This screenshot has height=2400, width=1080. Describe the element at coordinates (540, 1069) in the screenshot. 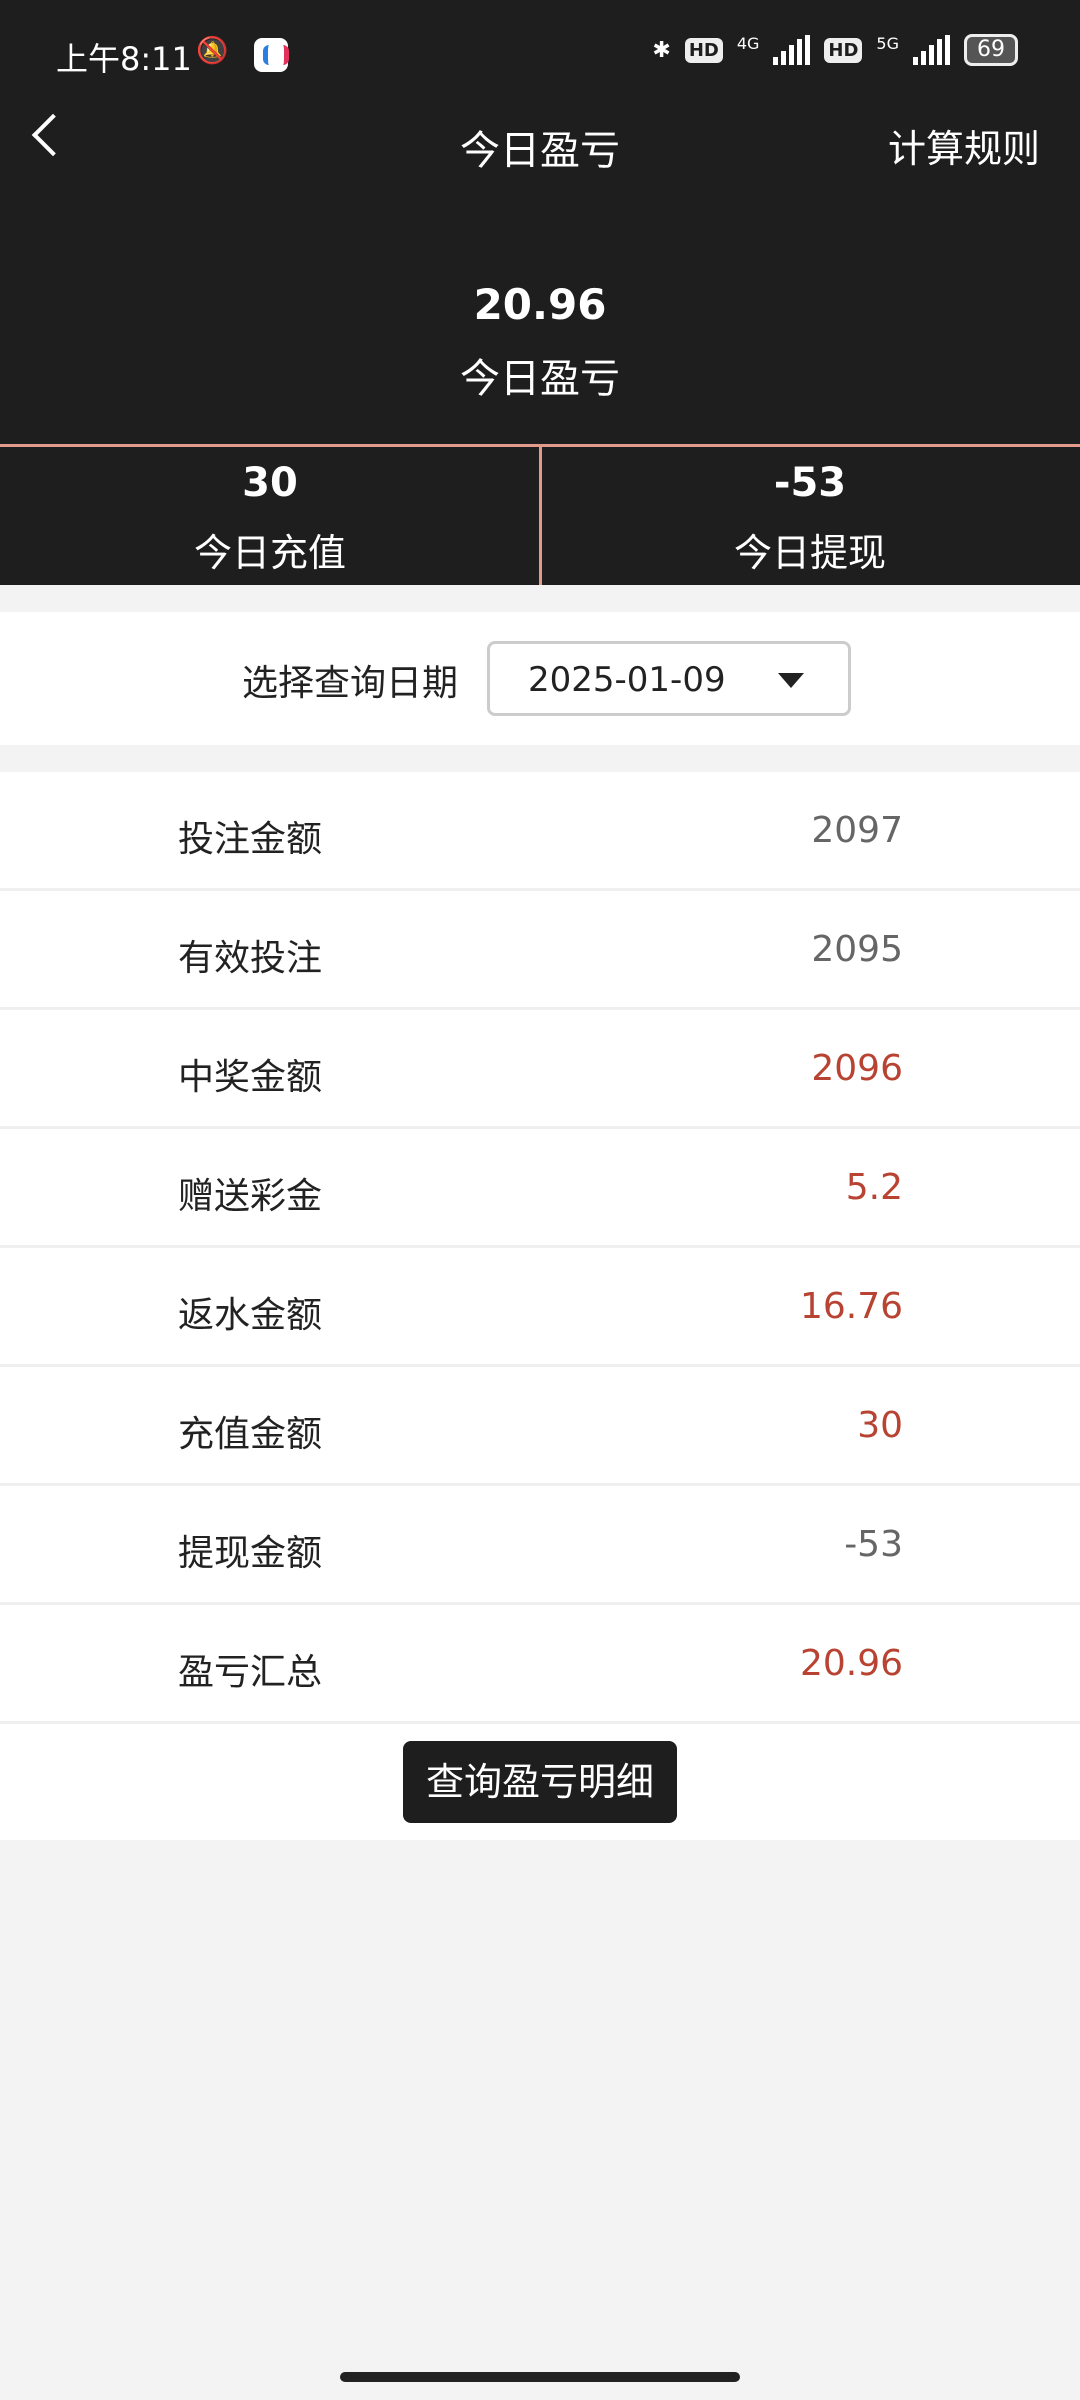

I see `list-item: 中奖金额 2096` at that location.